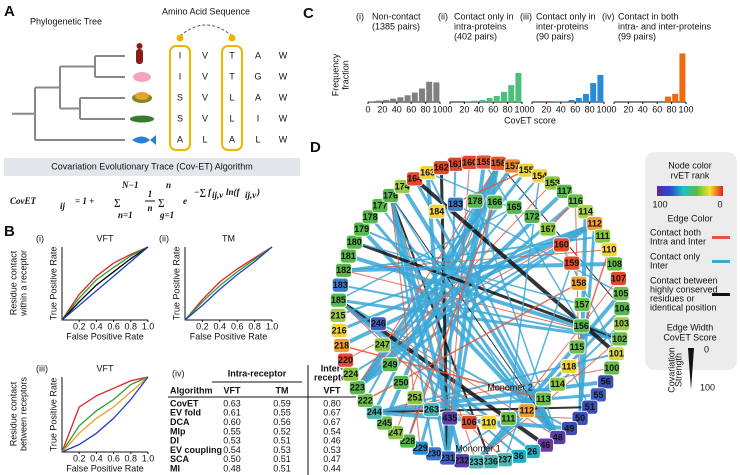 Image resolution: width=740 pixels, height=475 pixels. I want to click on table-cell: 0.47, so click(332, 459).